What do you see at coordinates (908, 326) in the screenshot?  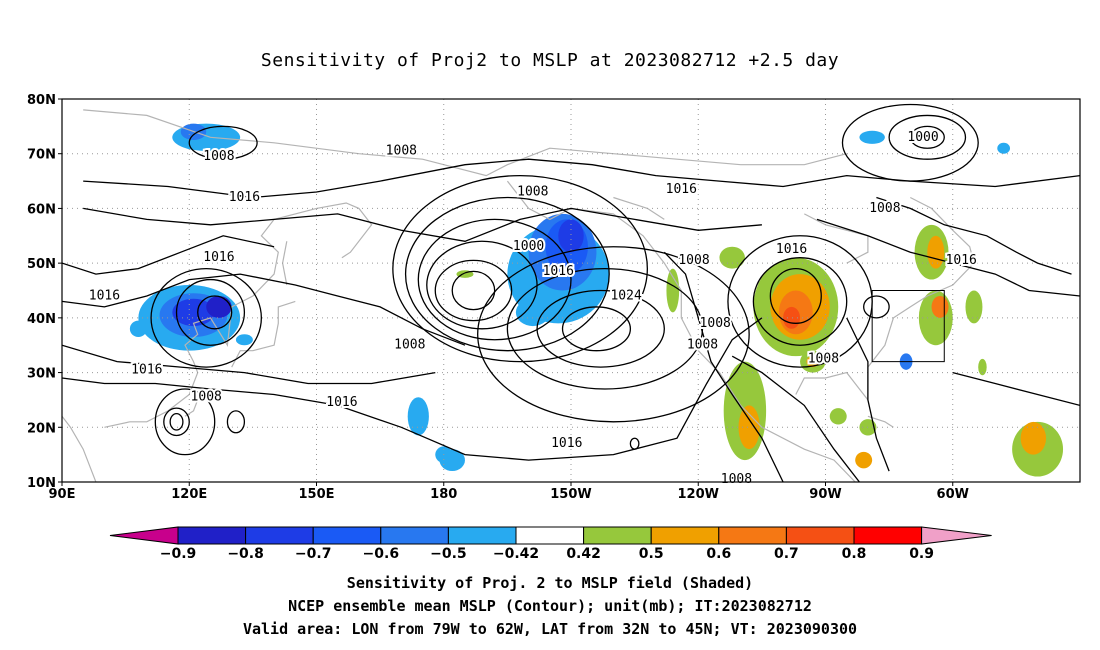 I see `verification-box` at bounding box center [908, 326].